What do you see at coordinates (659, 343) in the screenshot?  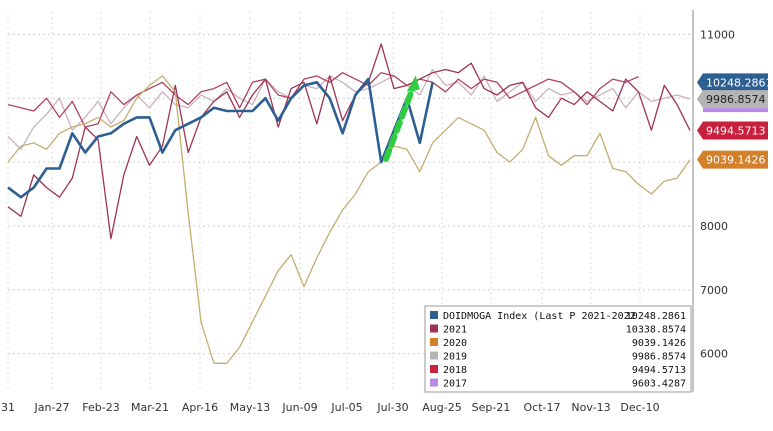 I see `legend-entry-value: 9039.1426` at bounding box center [659, 343].